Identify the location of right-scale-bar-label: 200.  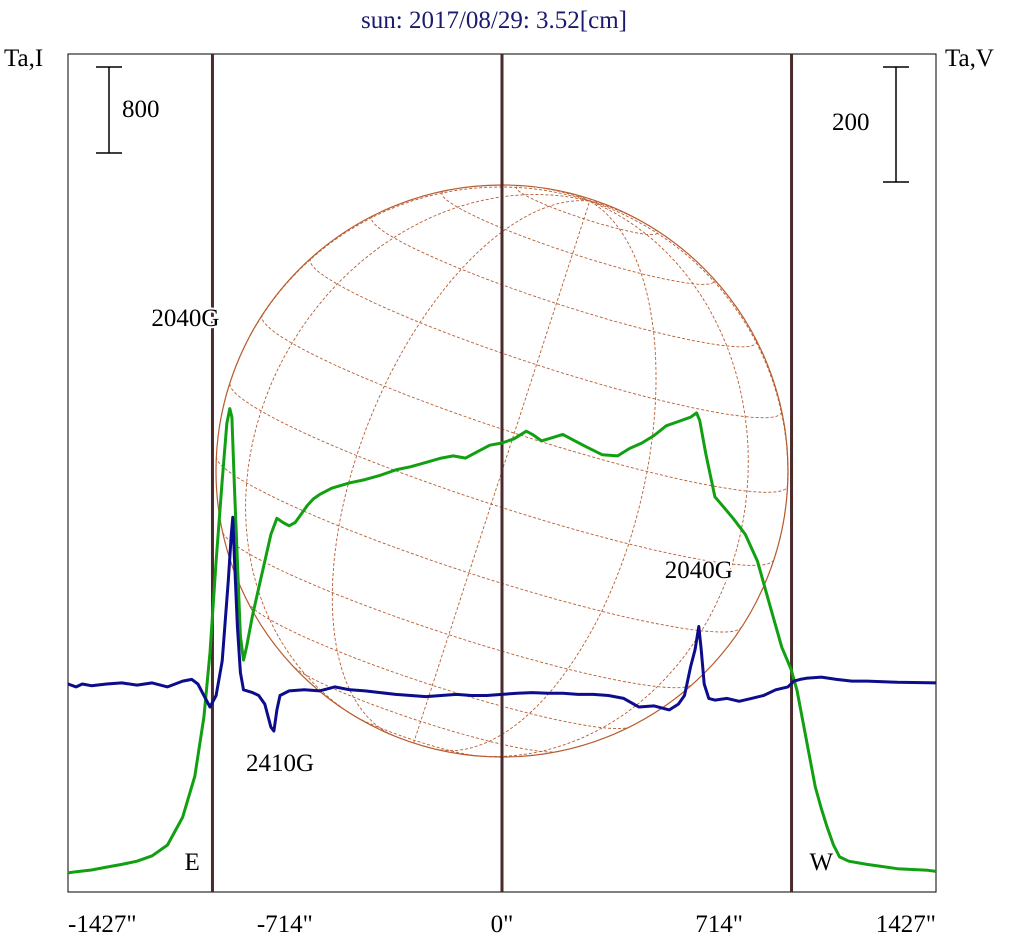
(851, 122).